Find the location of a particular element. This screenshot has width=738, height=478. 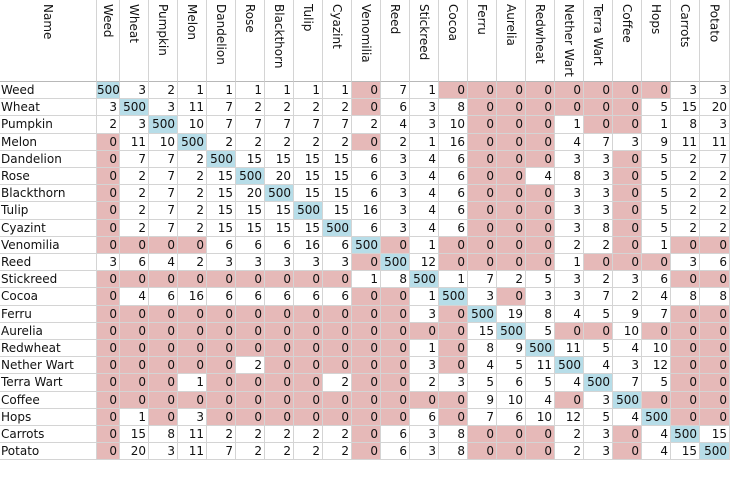

row-name-cell: Tulip is located at coordinates (48, 211).